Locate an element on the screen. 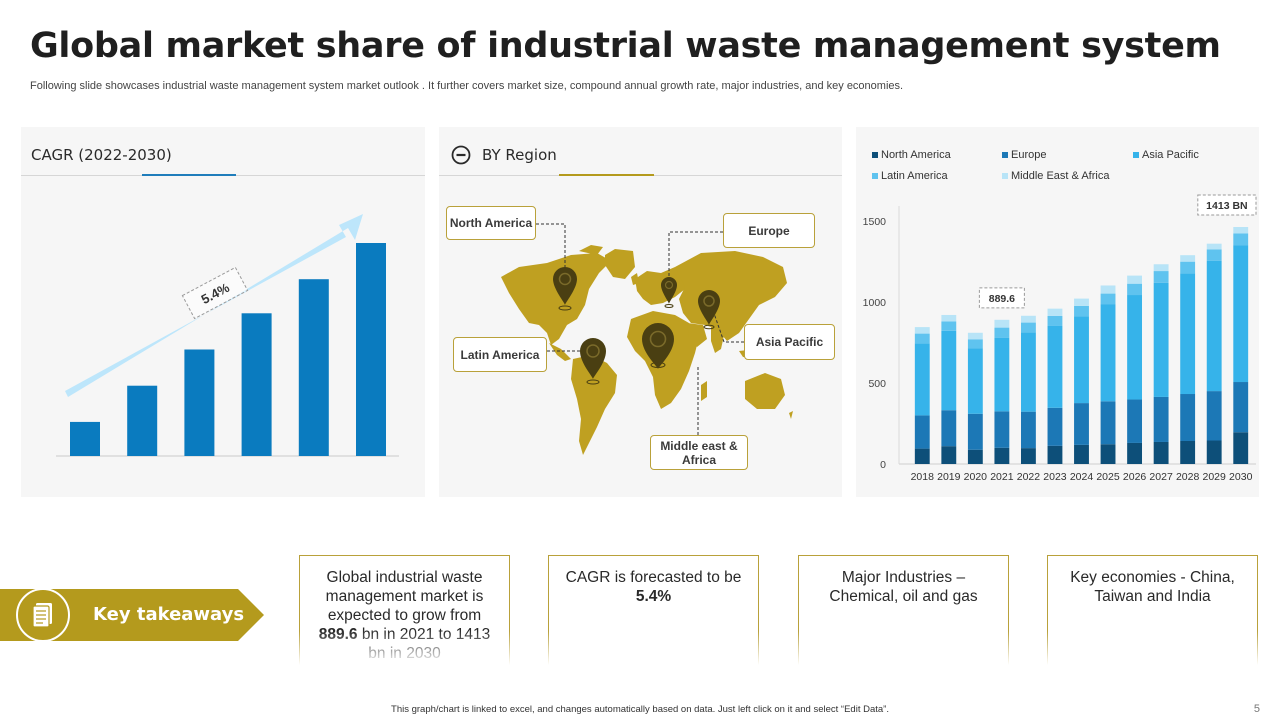 The width and height of the screenshot is (1280, 720). world-map is located at coordinates (647, 339).